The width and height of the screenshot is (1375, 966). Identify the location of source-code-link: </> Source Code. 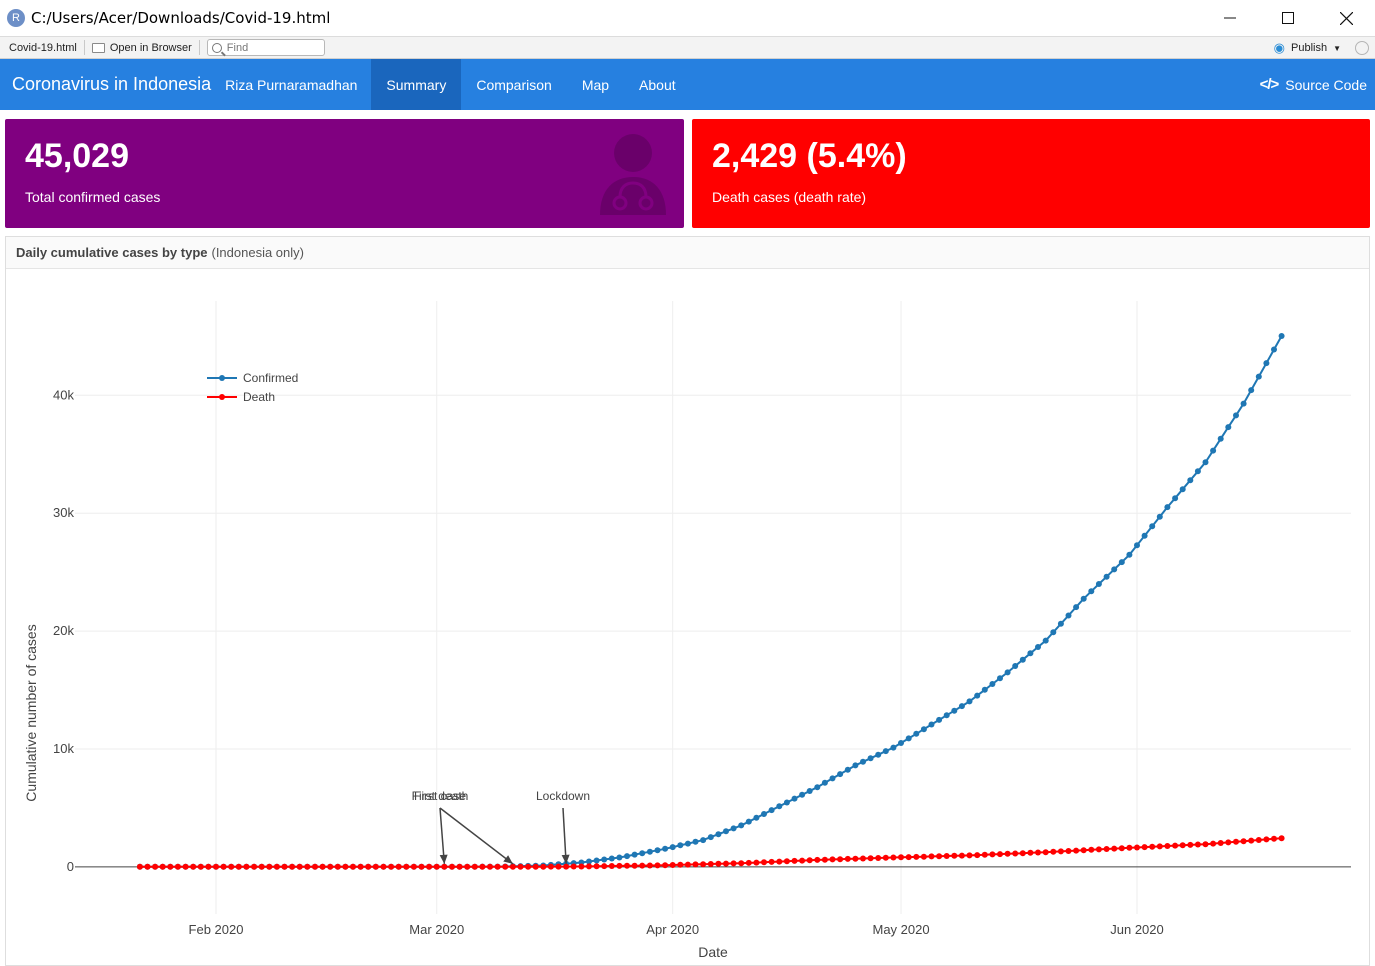
(1313, 84).